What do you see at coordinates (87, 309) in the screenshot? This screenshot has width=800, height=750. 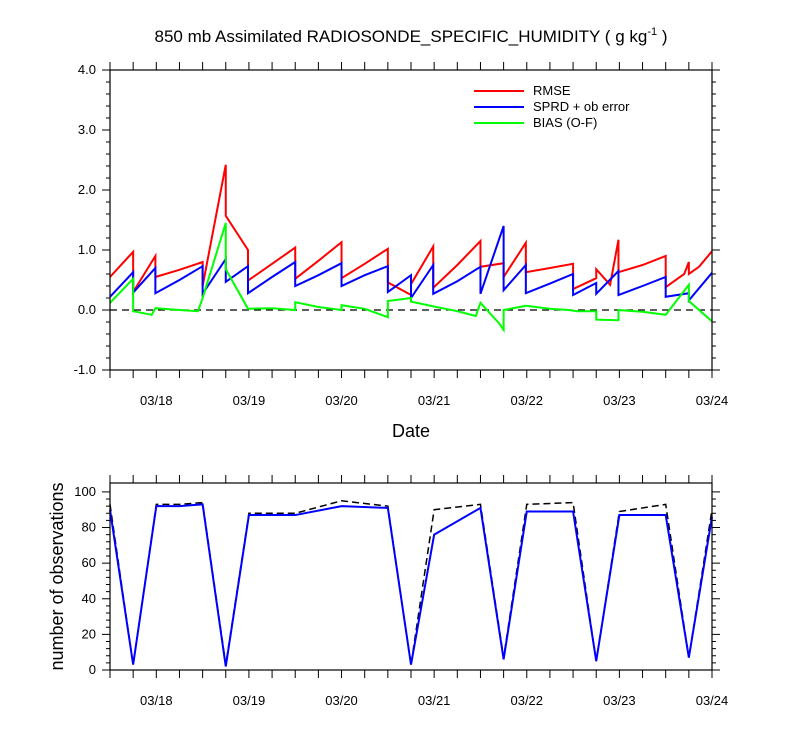 I see `top-ytick-label: 0.0` at bounding box center [87, 309].